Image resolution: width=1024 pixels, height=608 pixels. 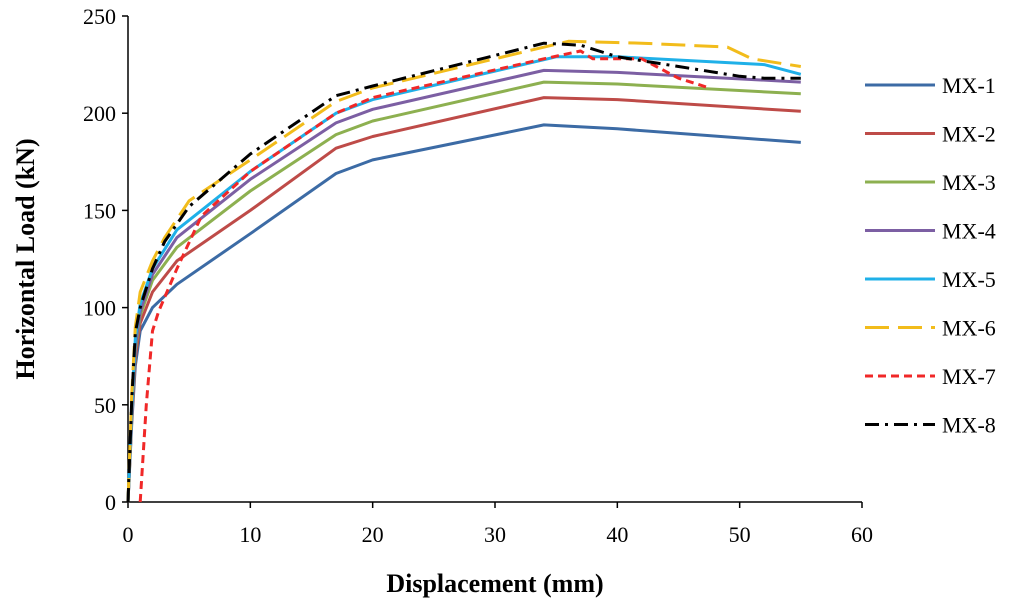 I want to click on legend-label: MX-2, so click(x=969, y=134).